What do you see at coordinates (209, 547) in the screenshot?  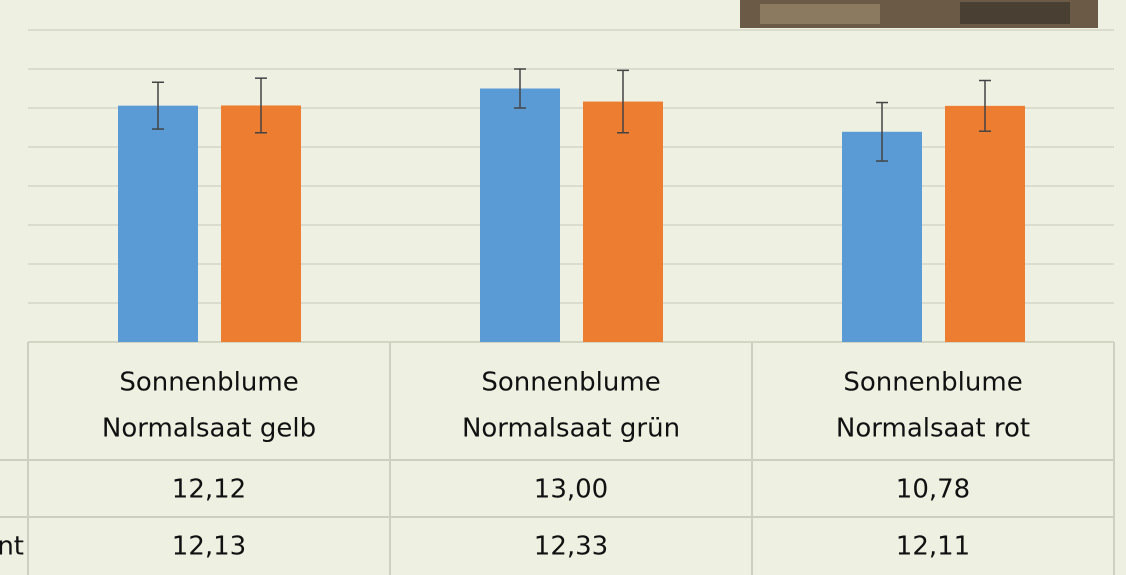 I see `table-value: 12,13` at bounding box center [209, 547].